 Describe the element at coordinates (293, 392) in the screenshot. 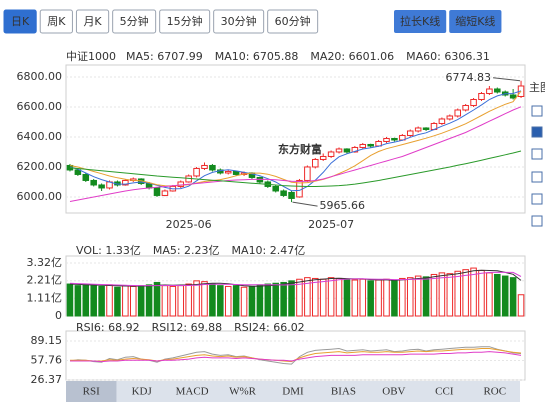

I see `indicator-tab-label: DMI` at that location.